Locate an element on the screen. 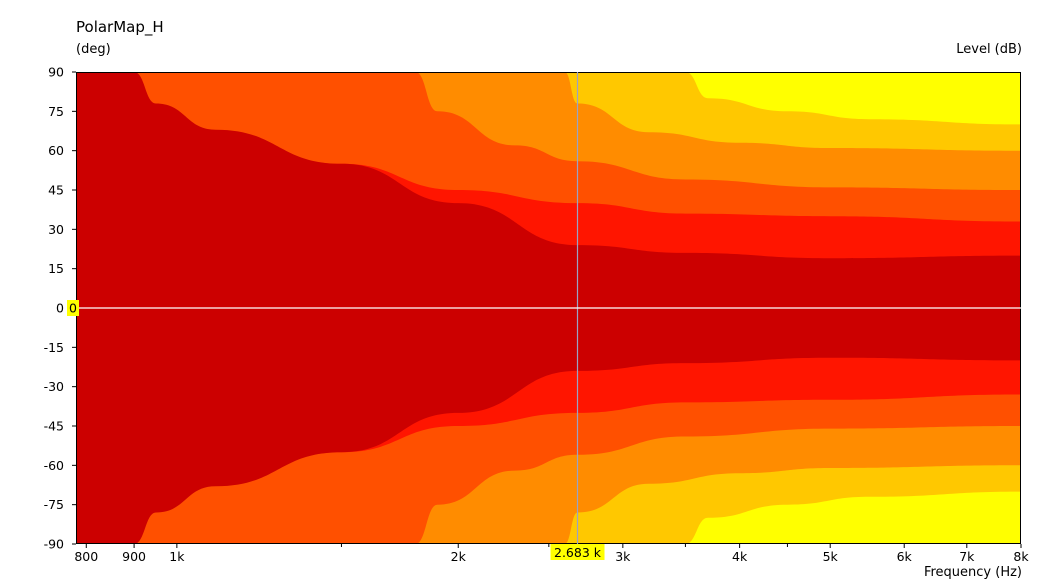 This screenshot has height=587, width=1056. cursor-y-readout-text: 0 is located at coordinates (73, 308).